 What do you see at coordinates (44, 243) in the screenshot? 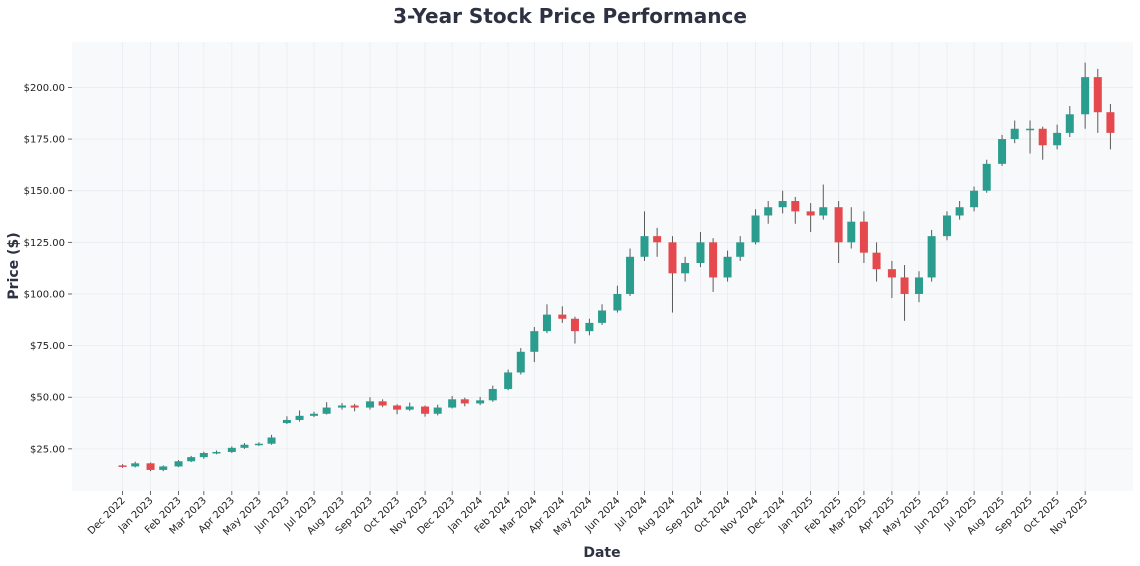
I see `y-tick-label: $125.00` at bounding box center [44, 243].